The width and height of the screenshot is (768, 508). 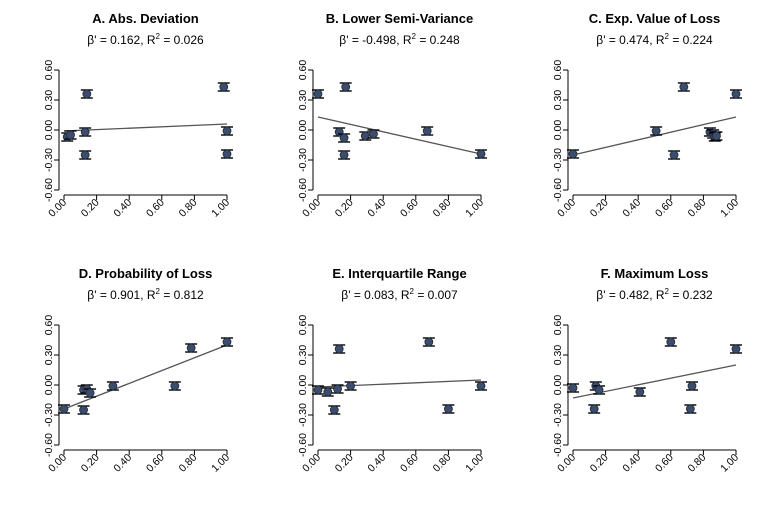 I want to click on panel-subtitle: β' = -0.498, R2 = 0.248, so click(x=399, y=39).